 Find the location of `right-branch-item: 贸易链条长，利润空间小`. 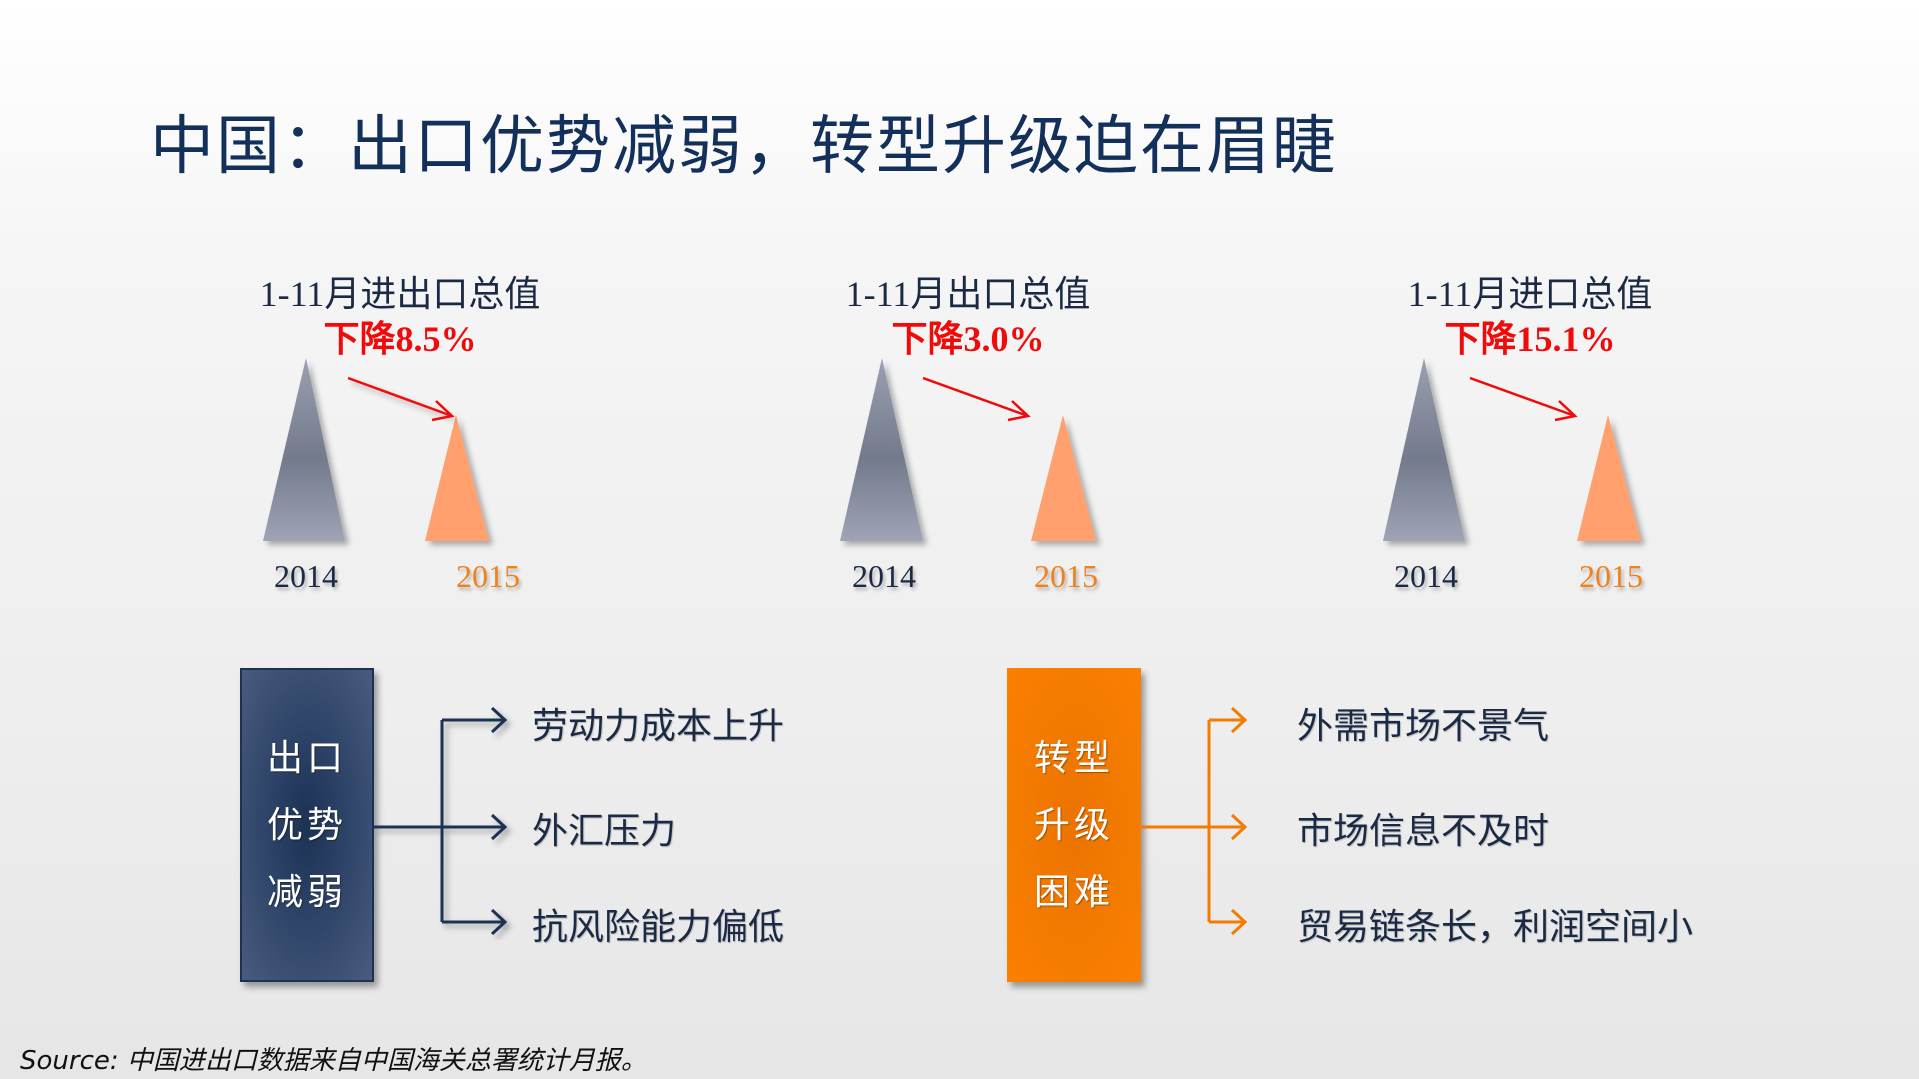

right-branch-item: 贸易链条长，利润空间小 is located at coordinates (1495, 927).